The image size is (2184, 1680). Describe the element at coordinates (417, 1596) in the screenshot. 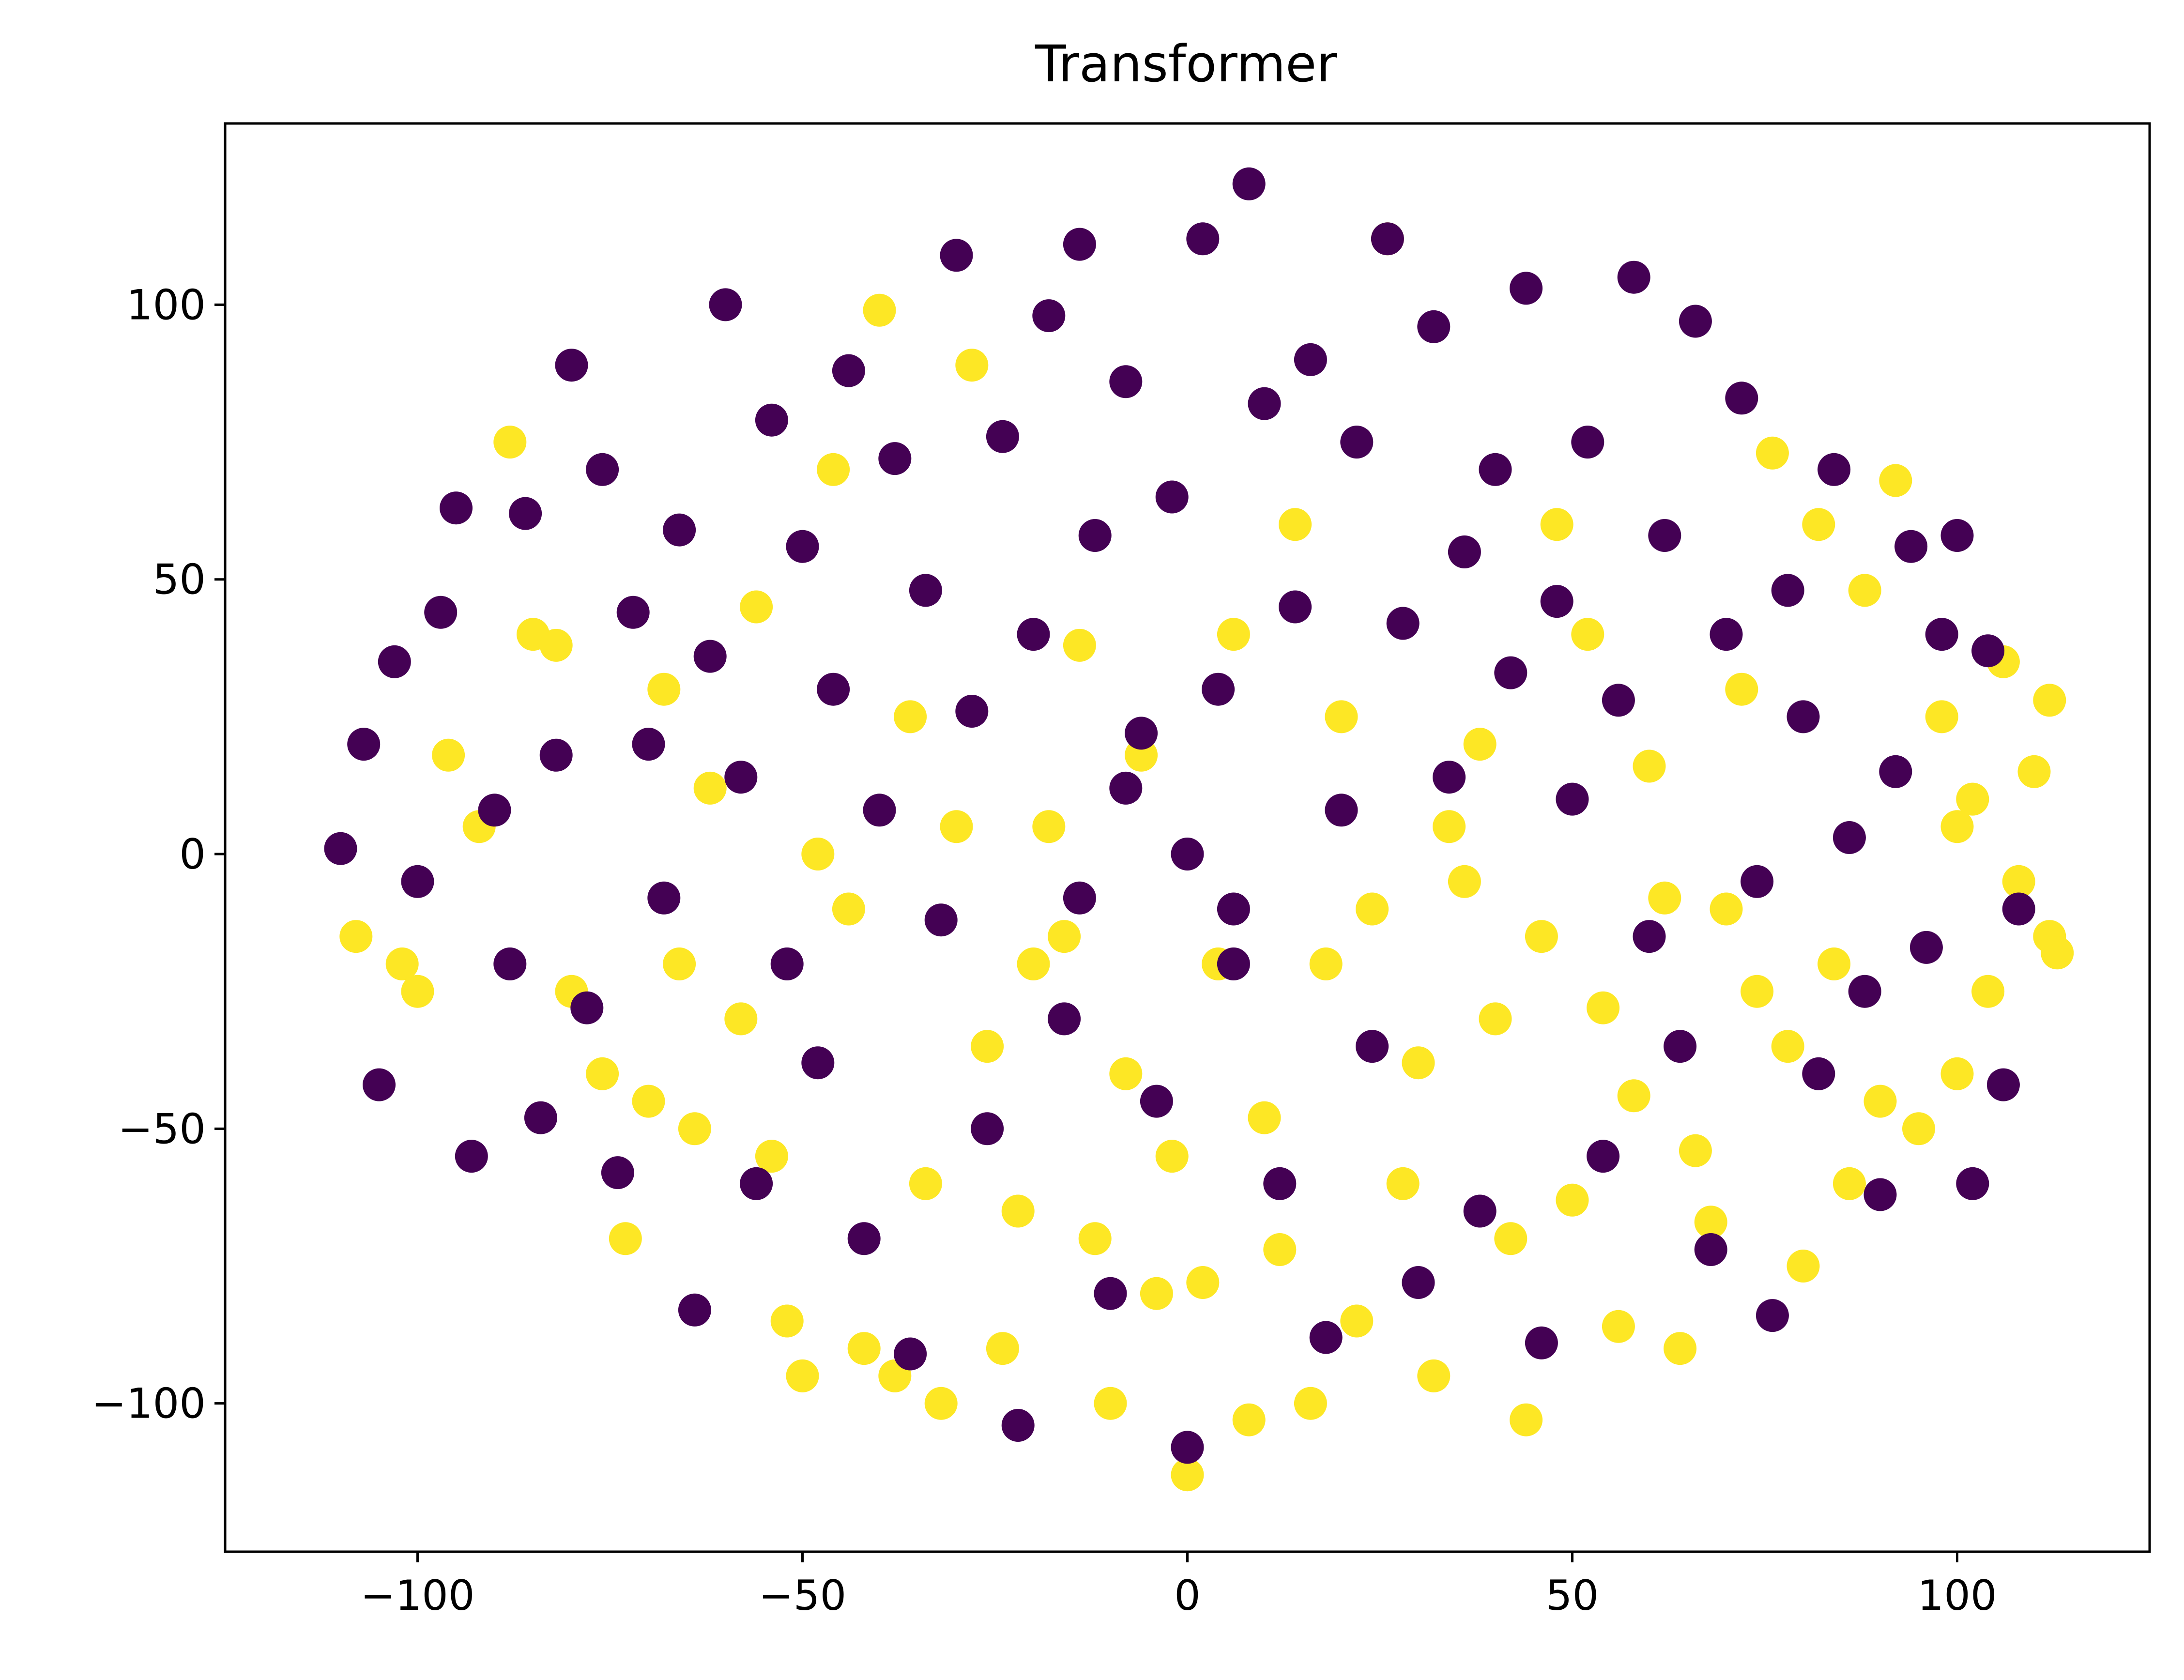

I see `x-tick-label: −100` at that location.